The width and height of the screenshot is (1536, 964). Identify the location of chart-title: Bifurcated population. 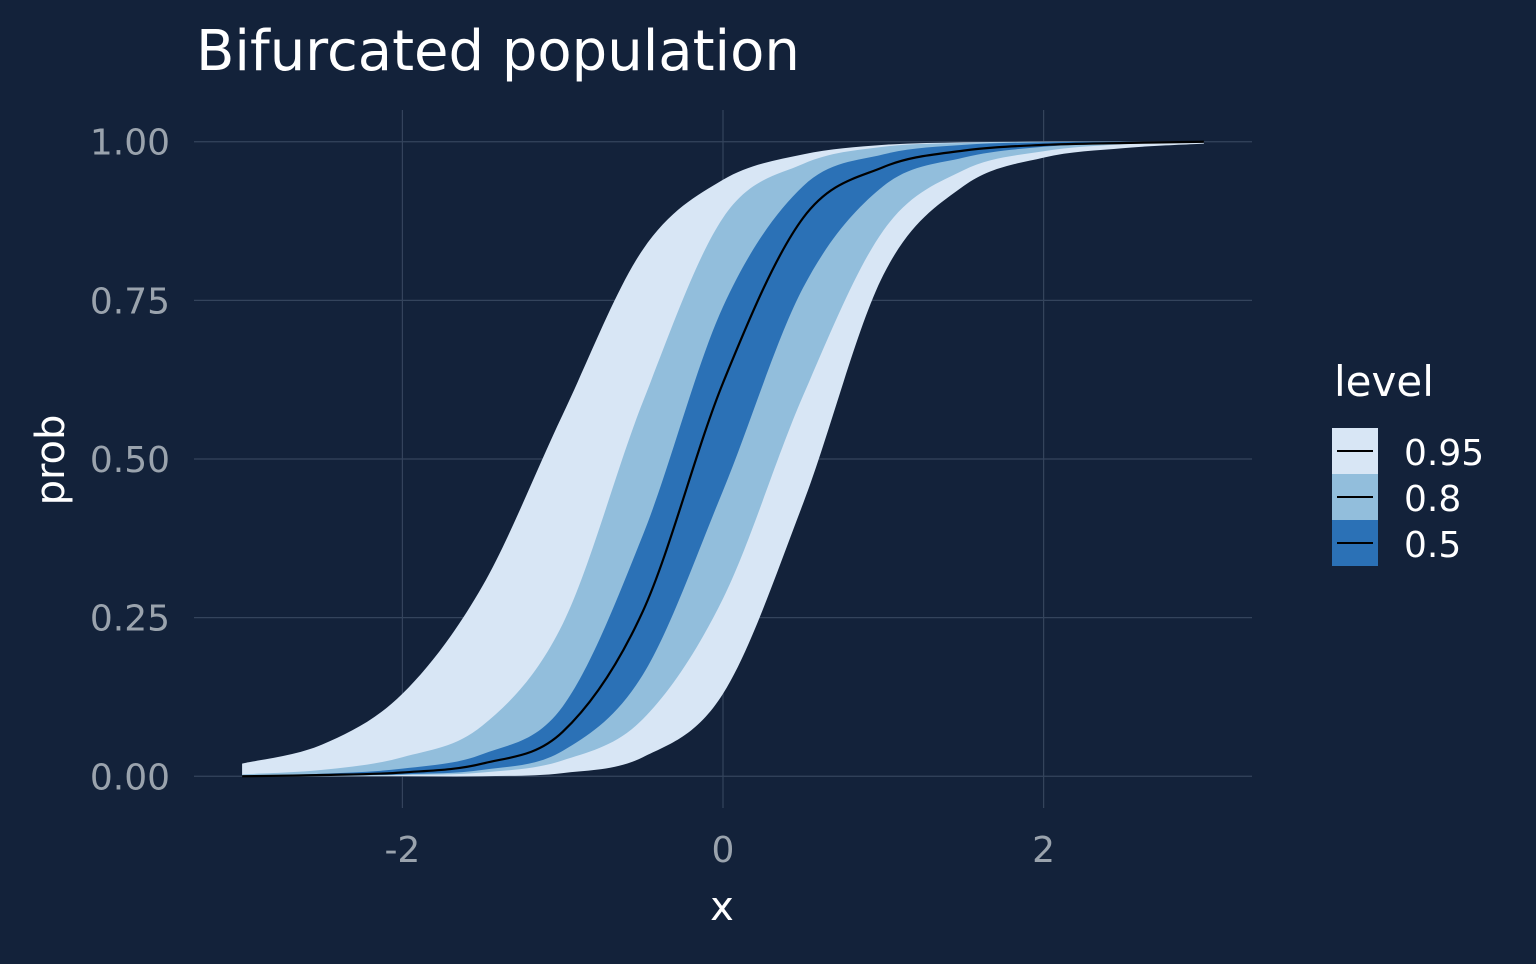
(498, 51).